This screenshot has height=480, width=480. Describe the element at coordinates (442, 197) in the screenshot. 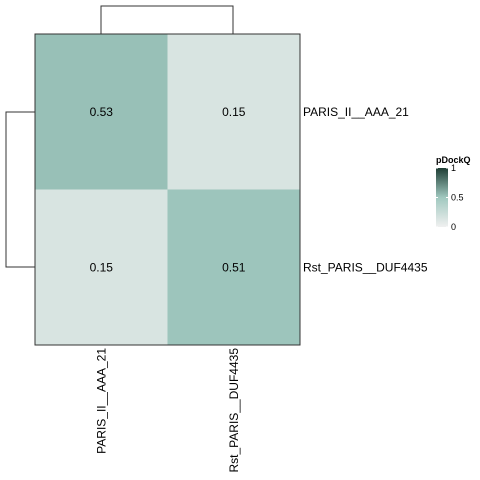

I see `legend-colorbar` at that location.